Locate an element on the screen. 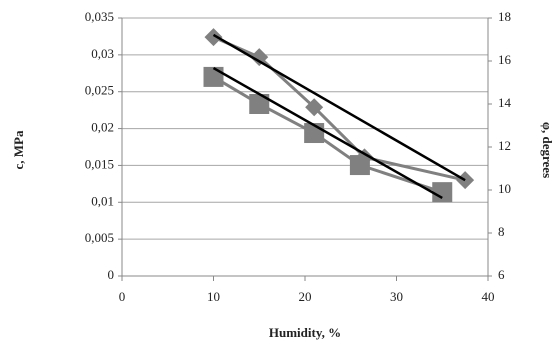 This screenshot has width=559, height=347. y-tick-label: 0,03 is located at coordinates (102, 53).